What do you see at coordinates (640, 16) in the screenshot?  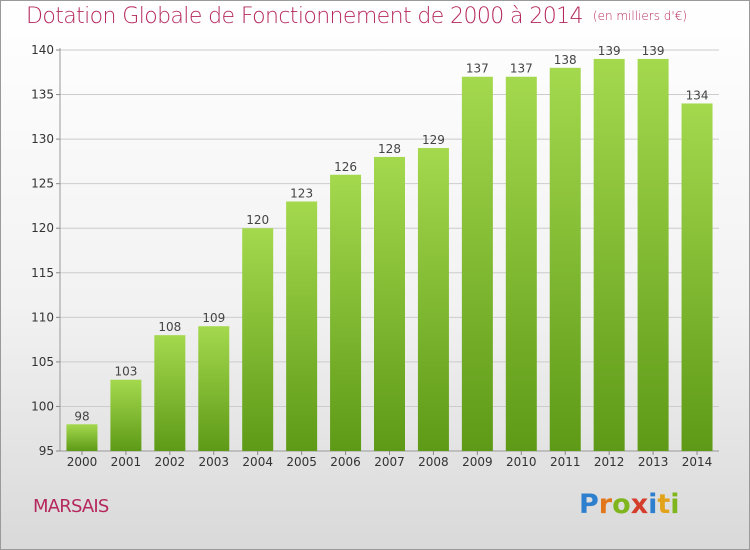 I see `unit-note: (en milliers d'€)` at bounding box center [640, 16].